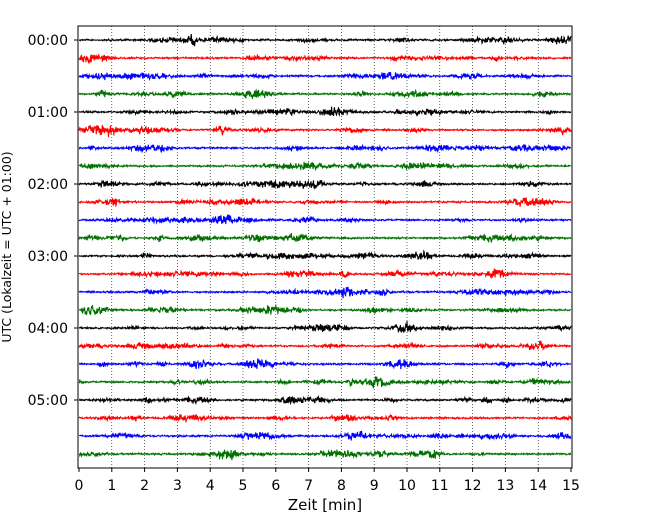  I want to click on x-tick-label: 9, so click(374, 486).